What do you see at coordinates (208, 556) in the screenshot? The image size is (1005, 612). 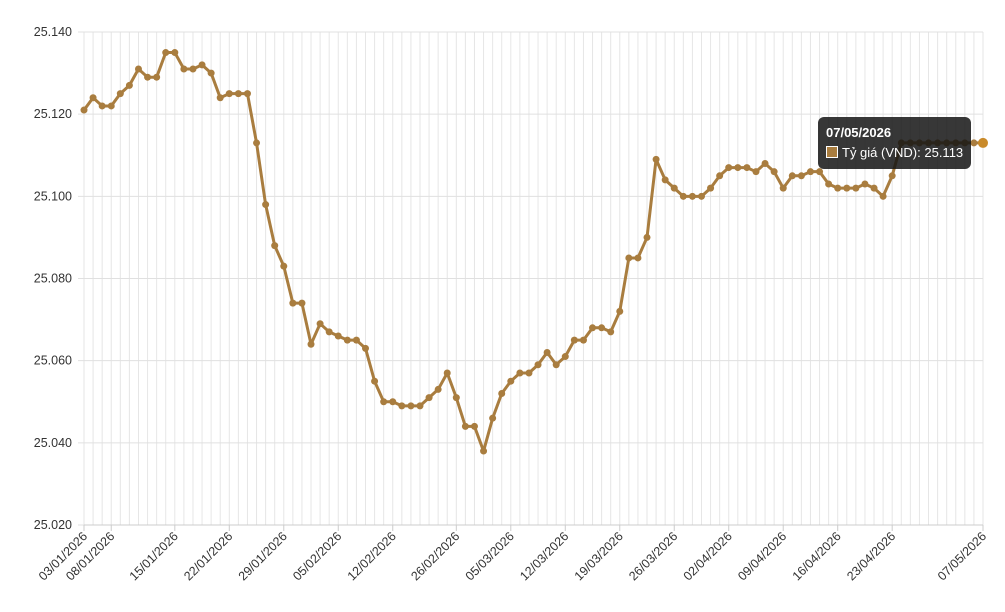 I see `x-tick-label: 22/01/2026` at bounding box center [208, 556].